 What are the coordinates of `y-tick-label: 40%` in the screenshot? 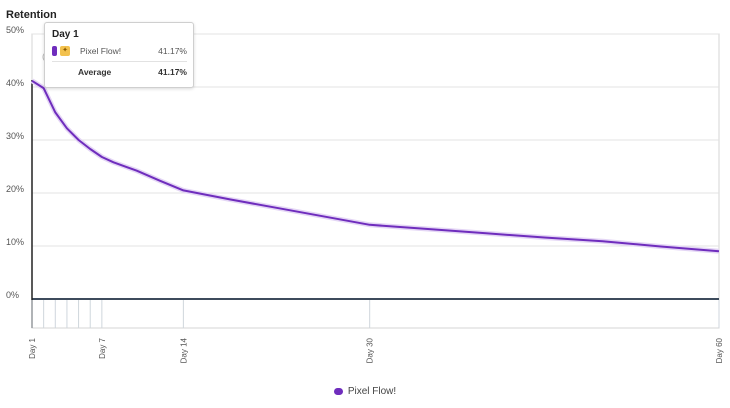 It's located at (15, 83).